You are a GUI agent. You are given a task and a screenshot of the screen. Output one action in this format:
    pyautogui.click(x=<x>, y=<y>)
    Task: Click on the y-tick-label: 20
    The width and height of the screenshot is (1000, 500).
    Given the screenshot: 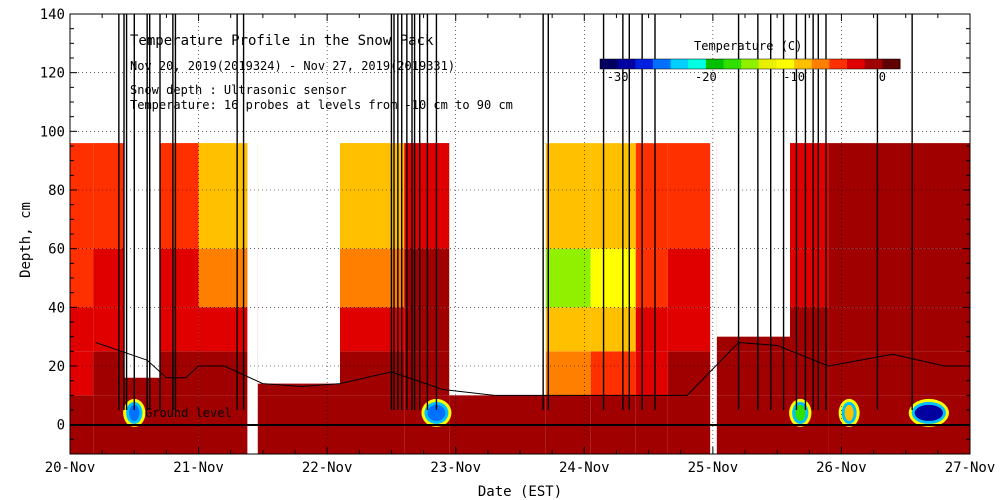 What is the action you would take?
    pyautogui.click(x=56, y=367)
    